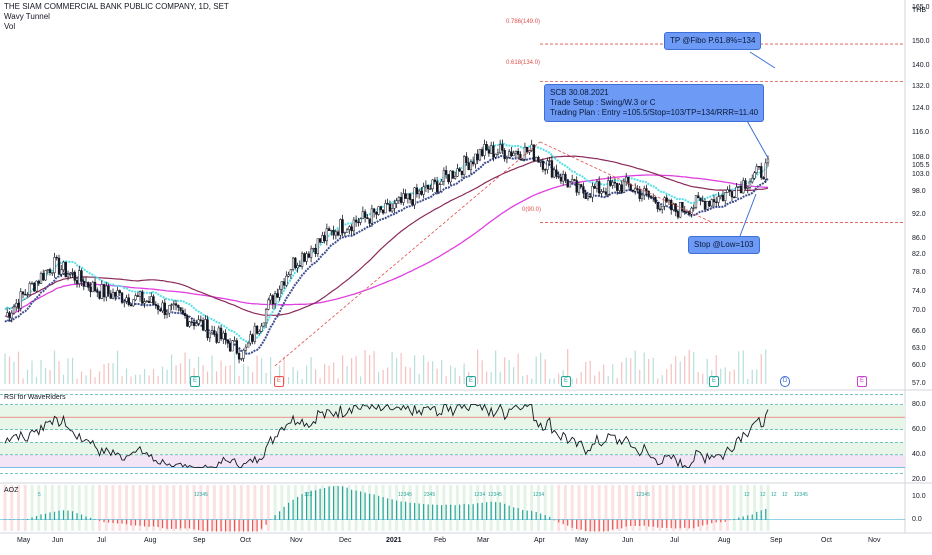 The height and width of the screenshot is (555, 932). What do you see at coordinates (101, 540) in the screenshot?
I see `time-tick: Jul` at bounding box center [101, 540].